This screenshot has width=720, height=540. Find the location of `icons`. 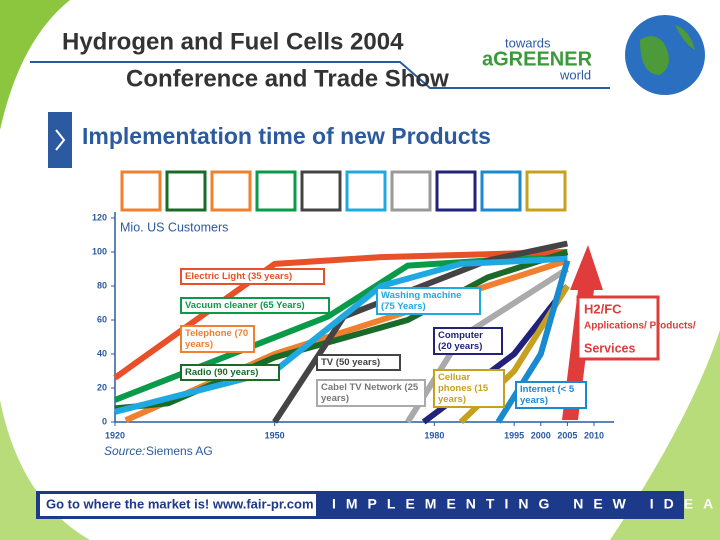

icons is located at coordinates (343, 191).